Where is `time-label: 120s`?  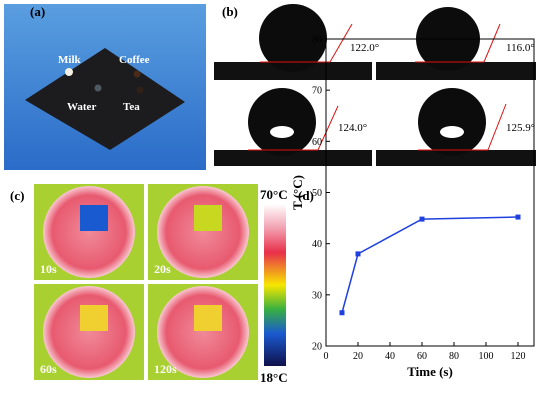 time-label: 120s is located at coordinates (165, 369).